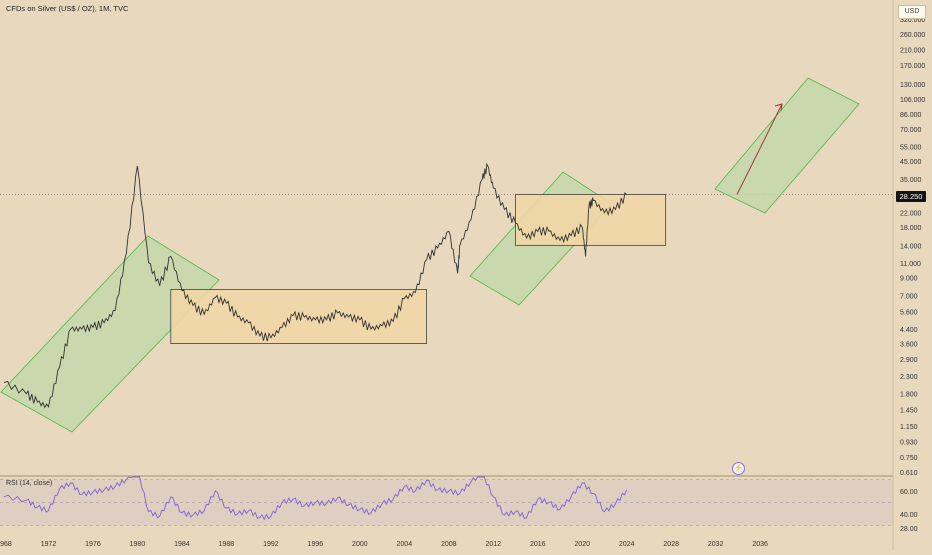 This screenshot has width=932, height=555. Describe the element at coordinates (716, 544) in the screenshot. I see `x-tick-label: 2032` at that location.